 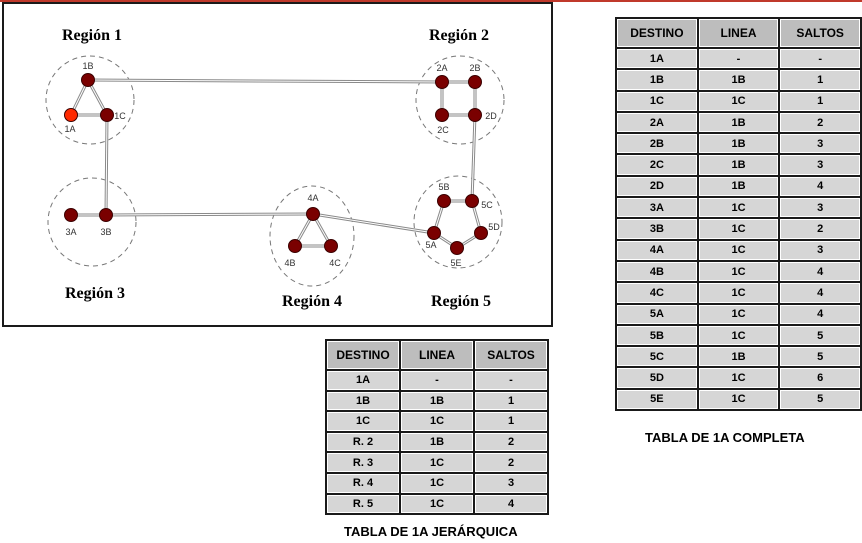 I want to click on cell-destino: 5D, so click(x=657, y=378).